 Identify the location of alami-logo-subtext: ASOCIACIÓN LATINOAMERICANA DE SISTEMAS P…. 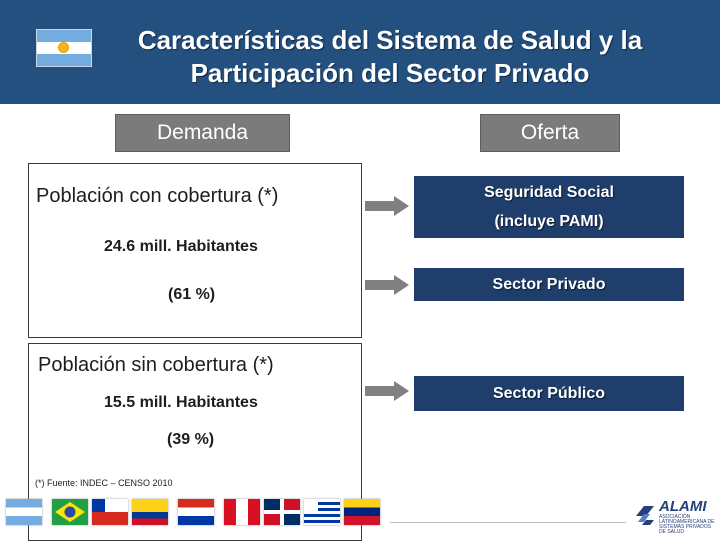
(687, 524).